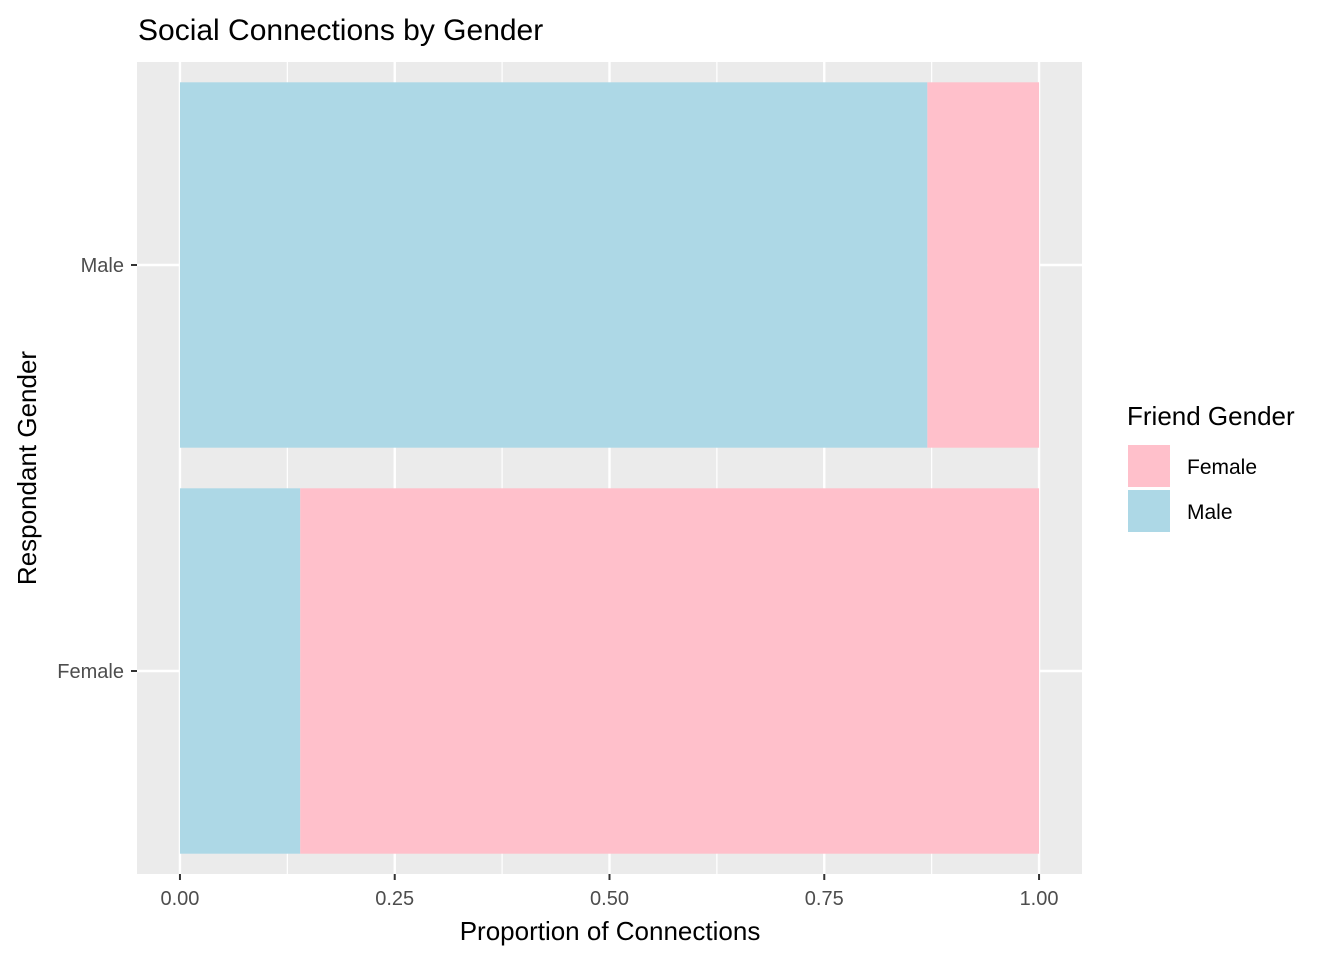  Describe the element at coordinates (240, 671) in the screenshot. I see `bar-female-male` at that location.